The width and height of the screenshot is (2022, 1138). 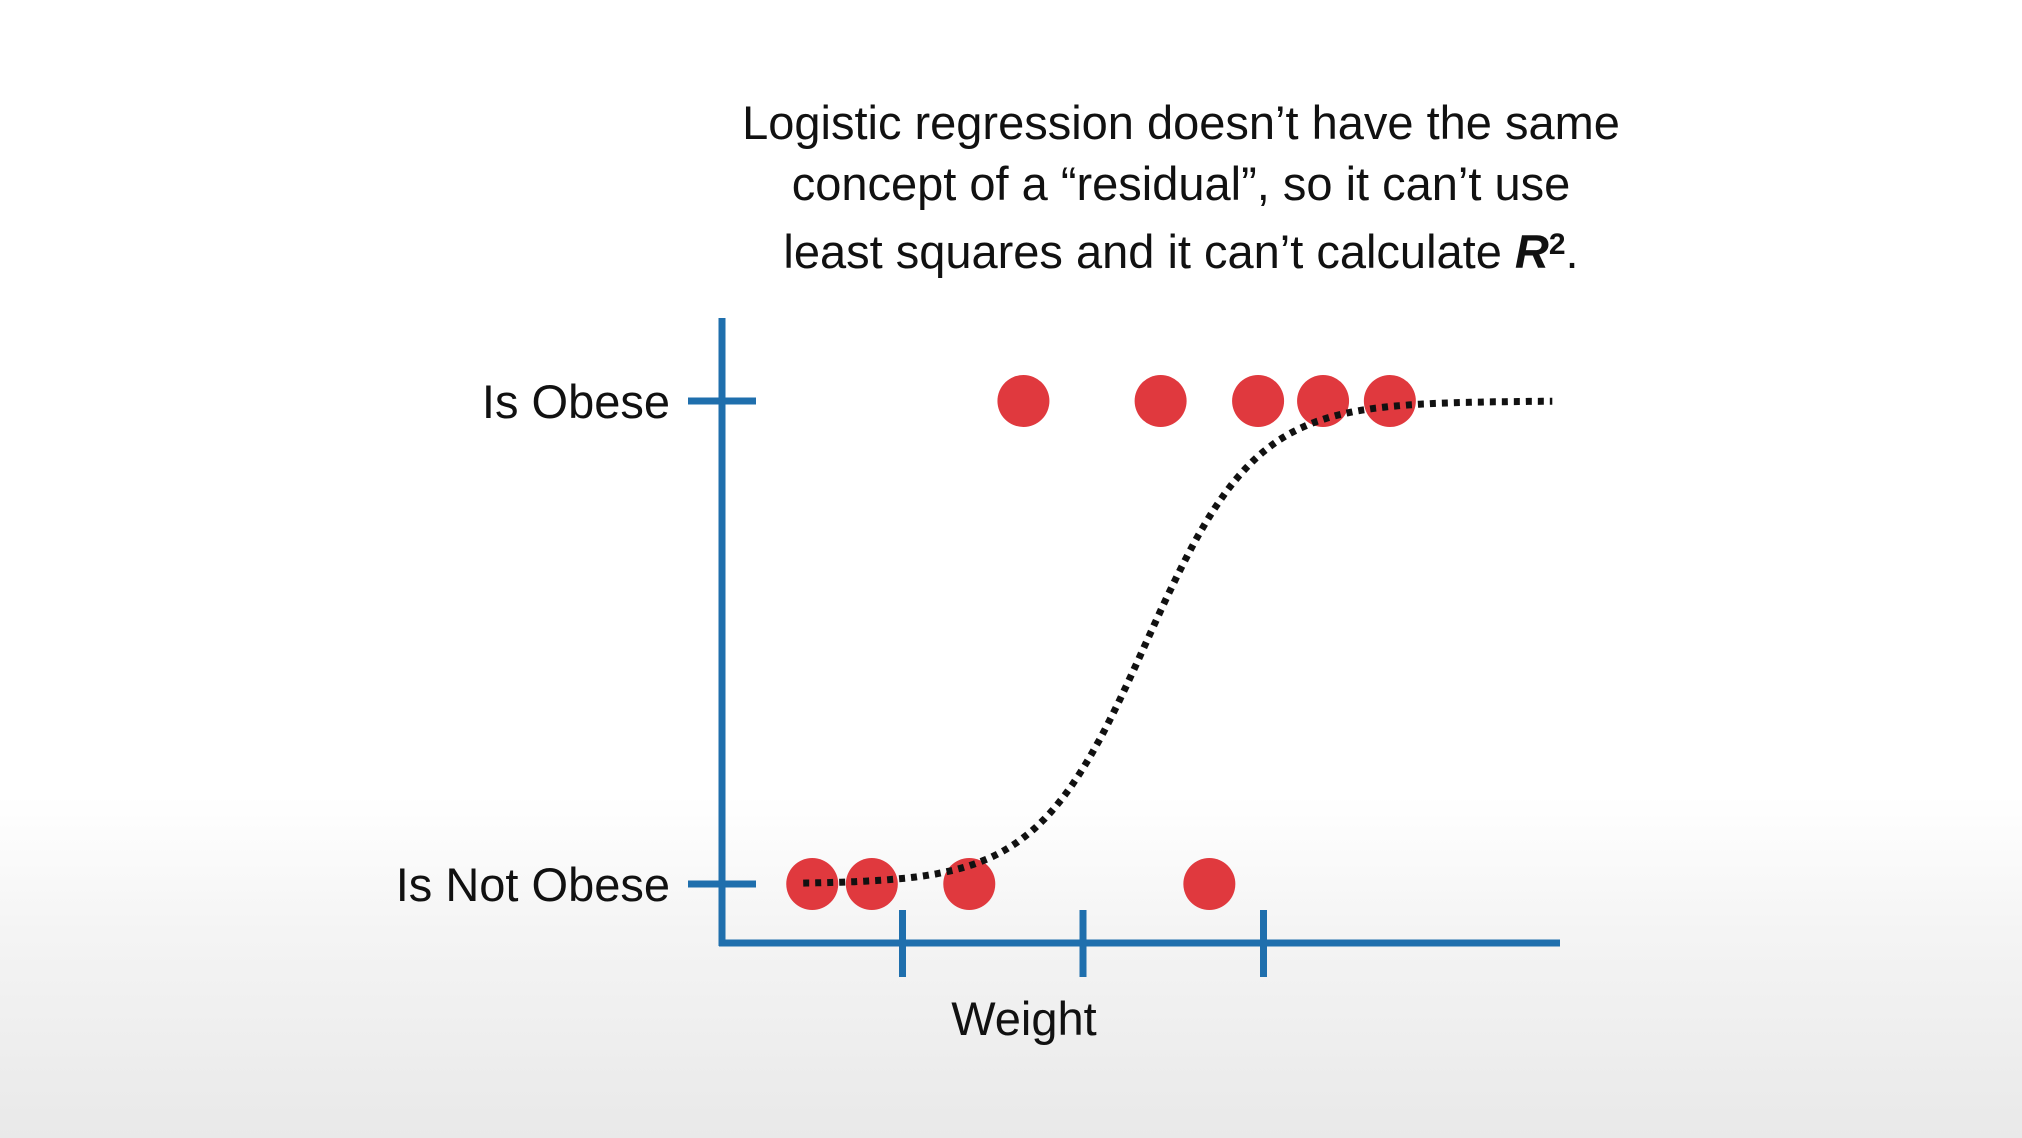 What do you see at coordinates (1557, 244) in the screenshot?
I see `r-squared-superscript: 2` at bounding box center [1557, 244].